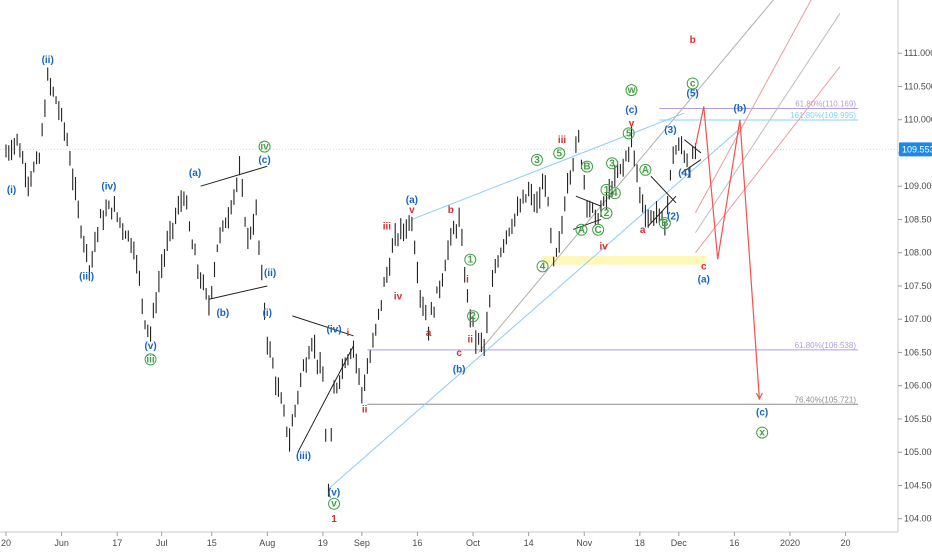 The width and height of the screenshot is (932, 555). Describe the element at coordinates (918, 219) in the screenshot. I see `price-tick-label: 108.500` at that location.